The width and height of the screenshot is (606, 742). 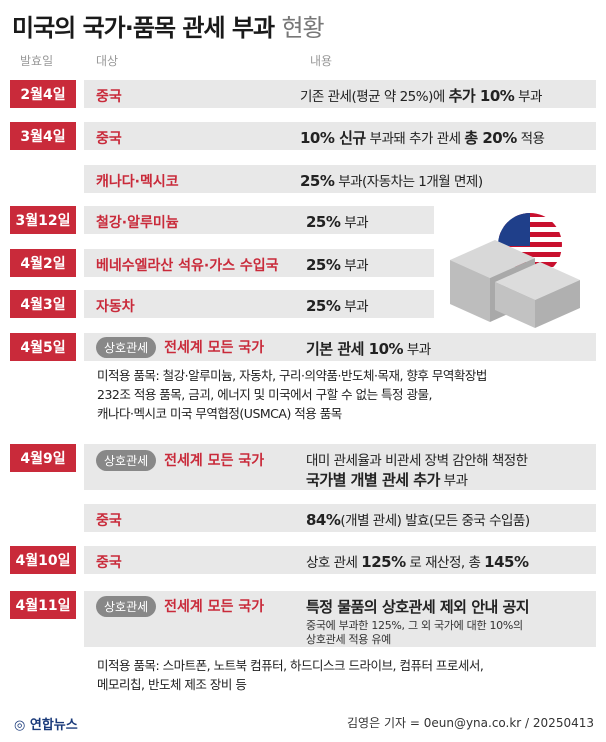 What do you see at coordinates (391, 181) in the screenshot?
I see `content-text: 25% 부과(자동차는 1개월 면제)` at bounding box center [391, 181].